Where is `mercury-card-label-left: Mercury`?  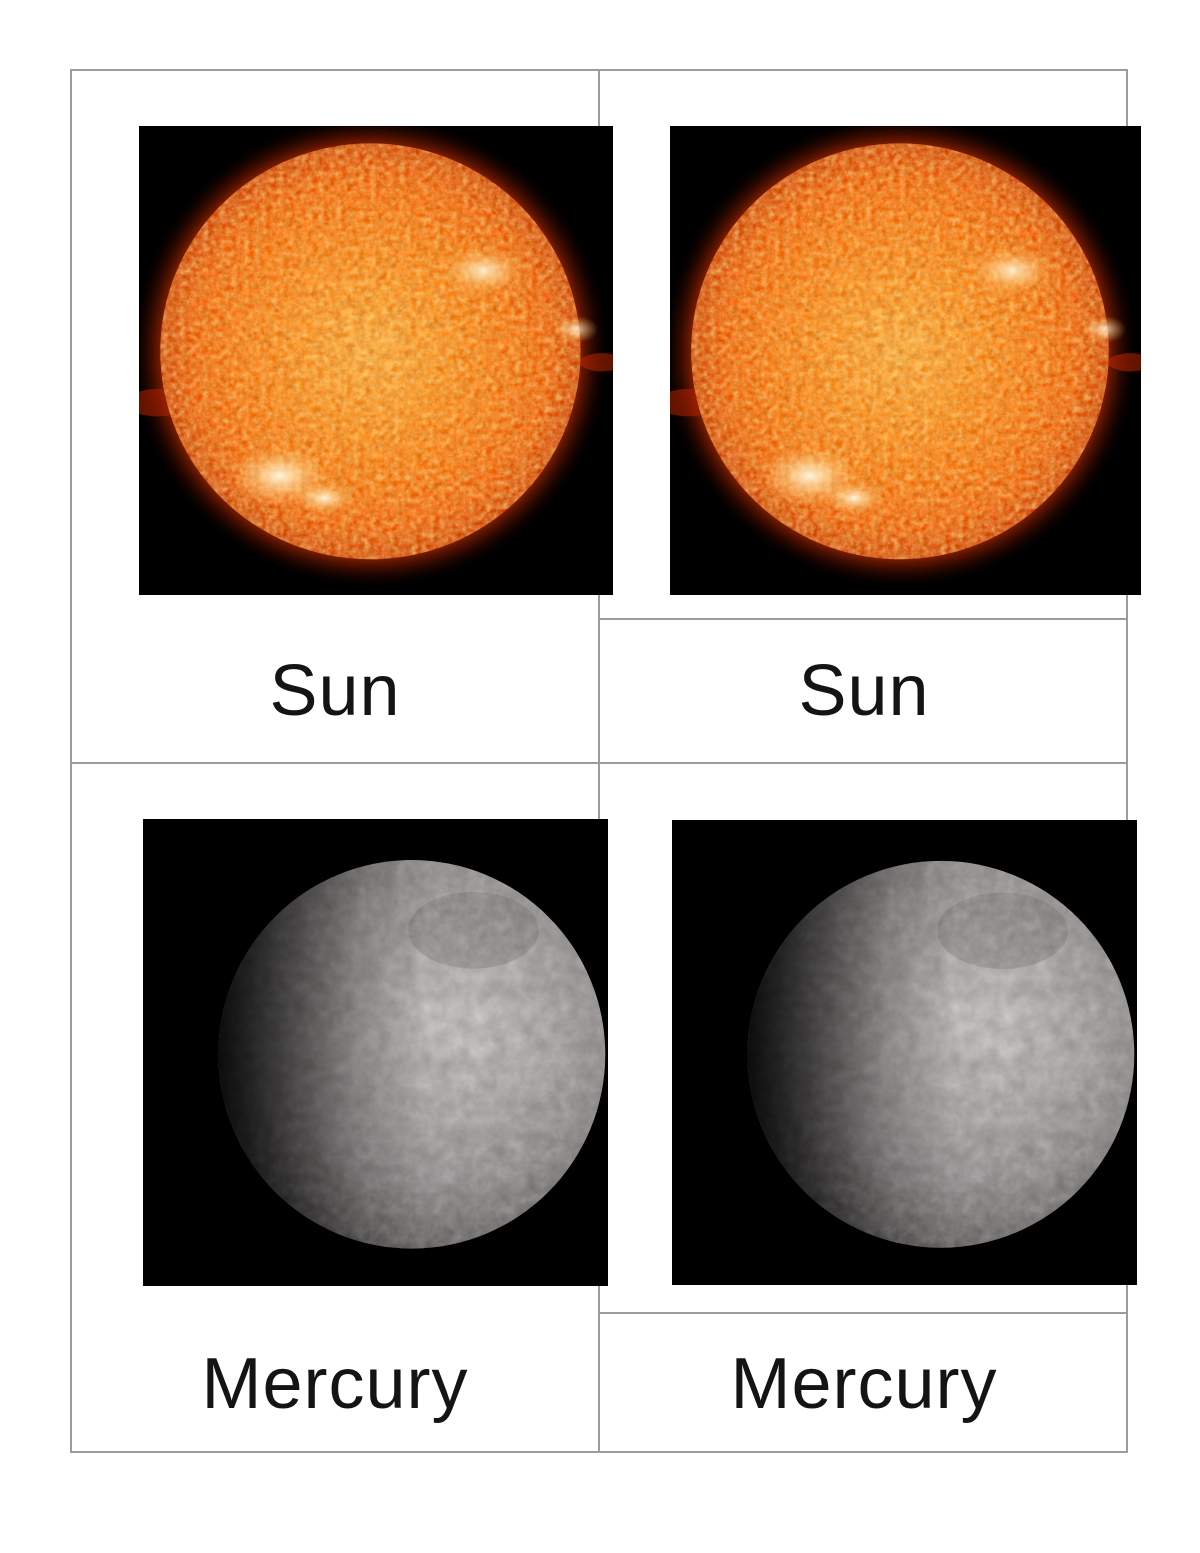 mercury-card-label-left: Mercury is located at coordinates (335, 1384).